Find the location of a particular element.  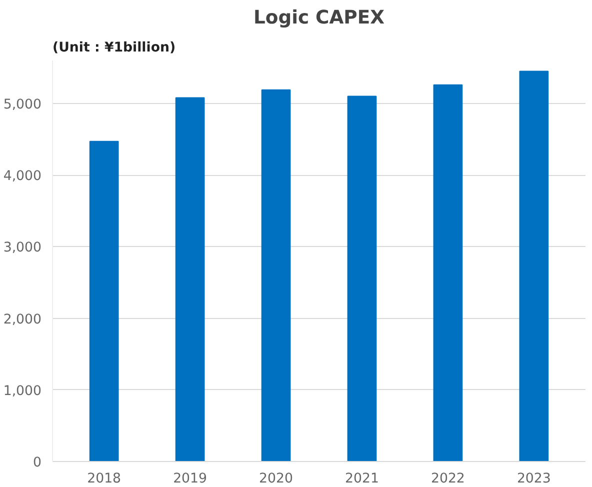

y-tick-label: 4,000 is located at coordinates (22, 176).